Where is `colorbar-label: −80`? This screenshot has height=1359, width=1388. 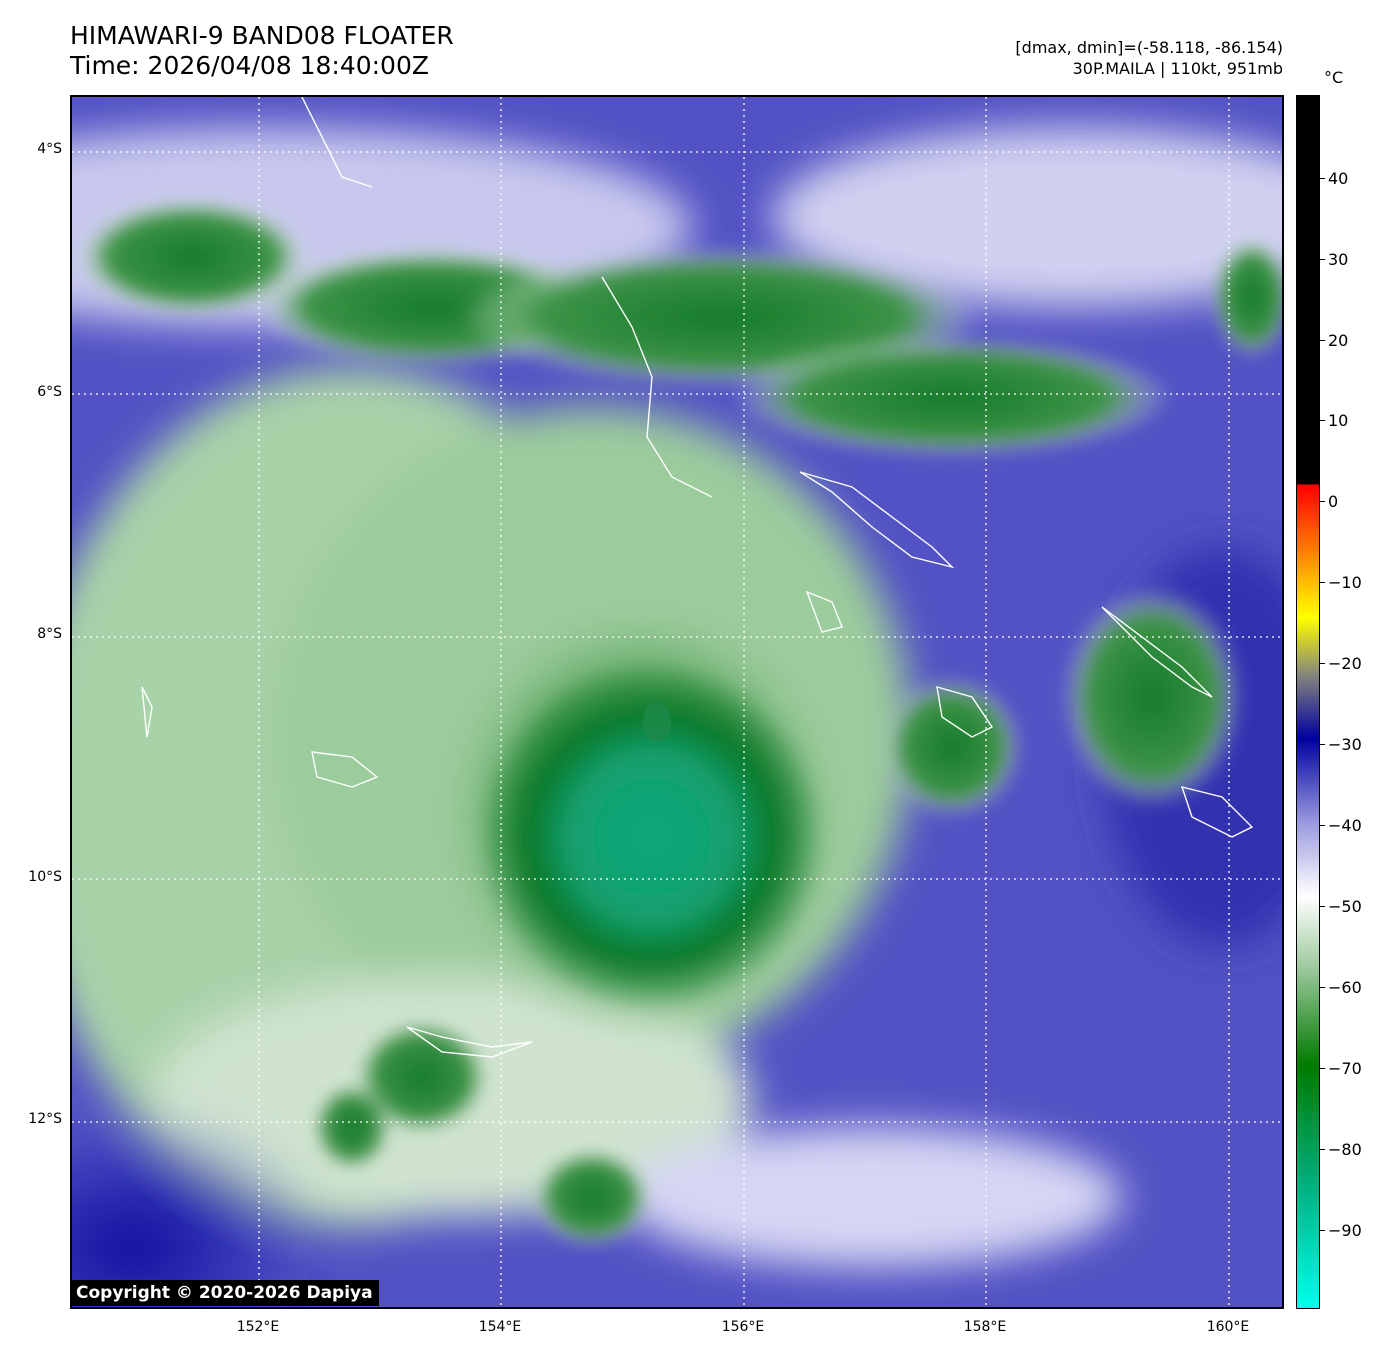 colorbar-label: −80 is located at coordinates (1345, 1149).